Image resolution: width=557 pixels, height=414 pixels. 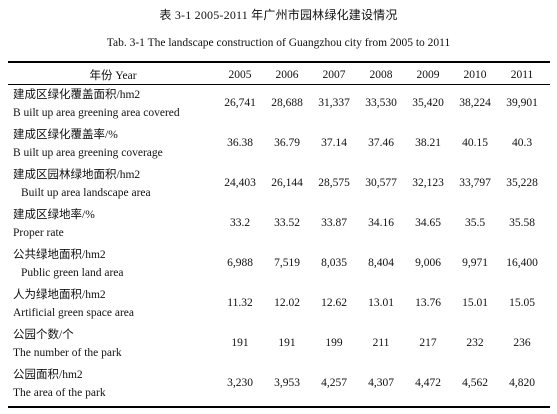 I want to click on table-cell: 26,144, so click(x=287, y=183).